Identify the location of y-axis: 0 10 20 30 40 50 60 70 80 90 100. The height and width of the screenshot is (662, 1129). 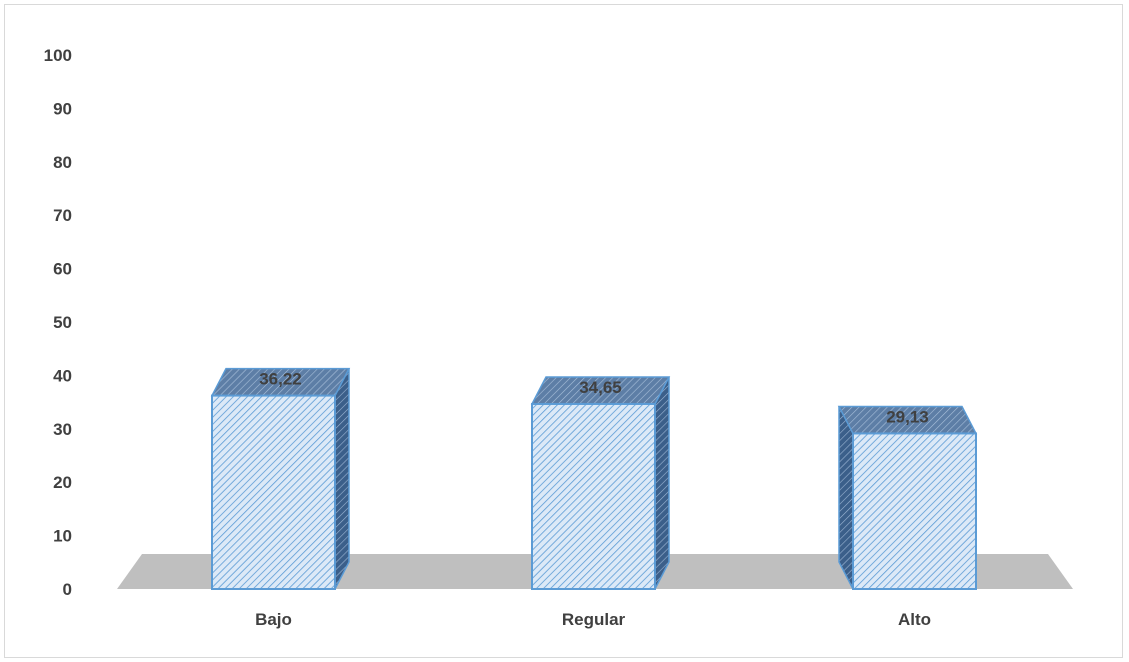
(58, 322).